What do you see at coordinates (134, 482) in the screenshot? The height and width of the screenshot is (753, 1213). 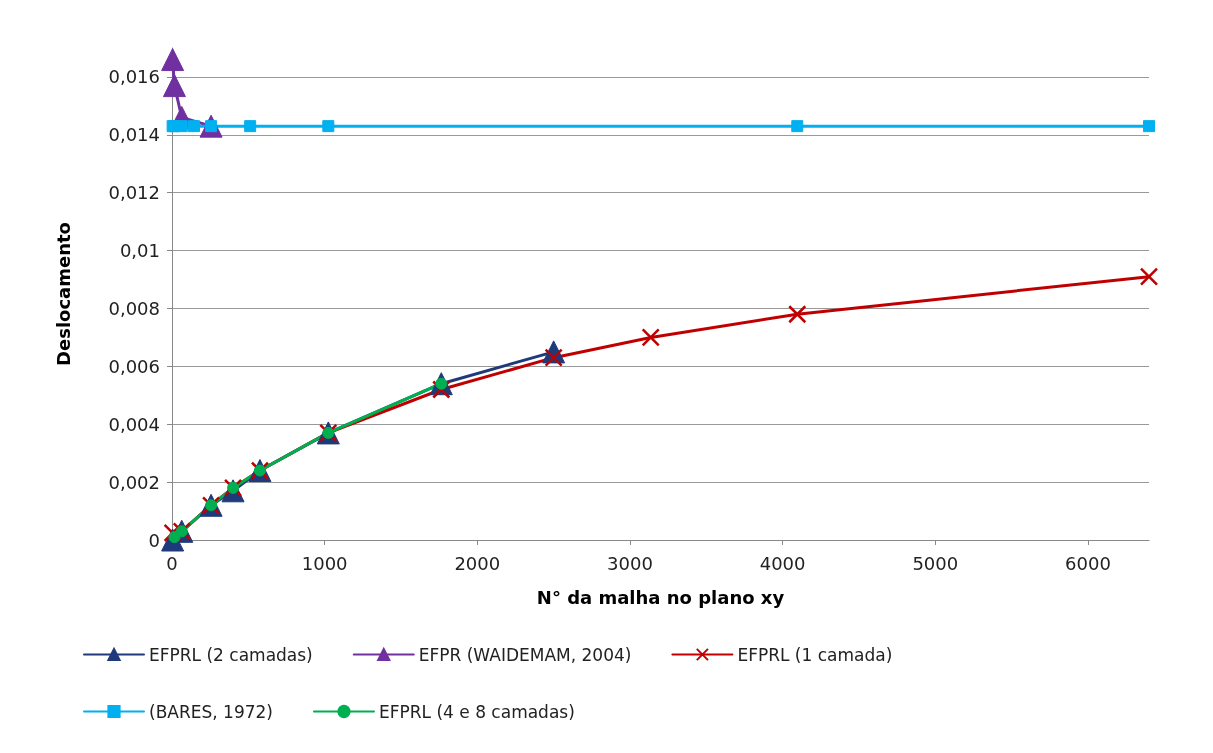 I see `y-tick-label: 0,002` at bounding box center [134, 482].